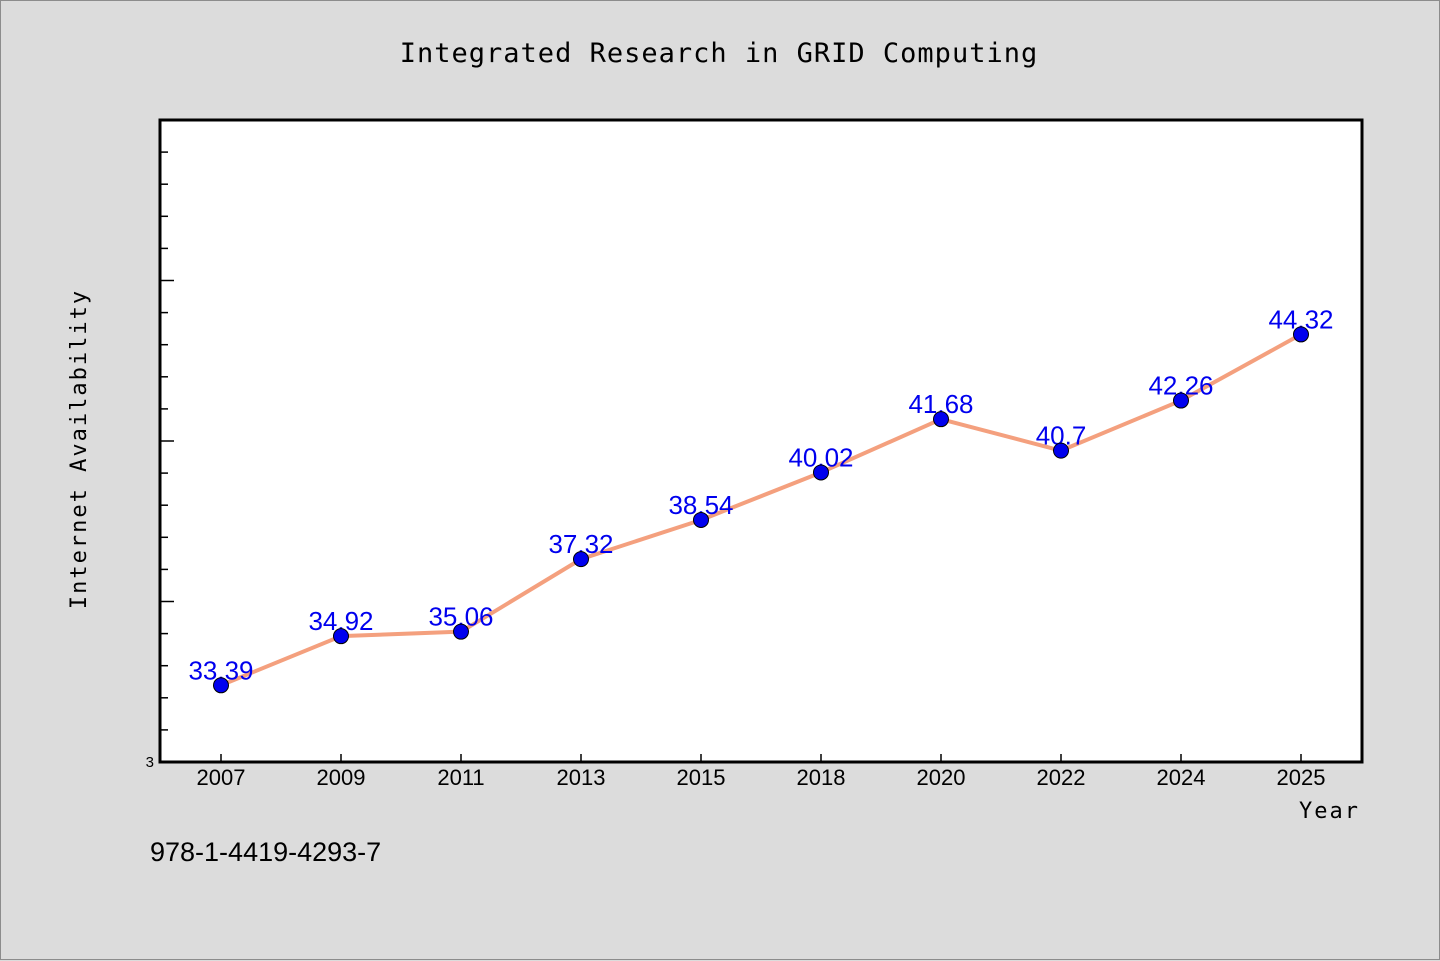 The width and height of the screenshot is (1440, 961). What do you see at coordinates (150, 762) in the screenshot?
I see `y-tick-label: 3` at bounding box center [150, 762].